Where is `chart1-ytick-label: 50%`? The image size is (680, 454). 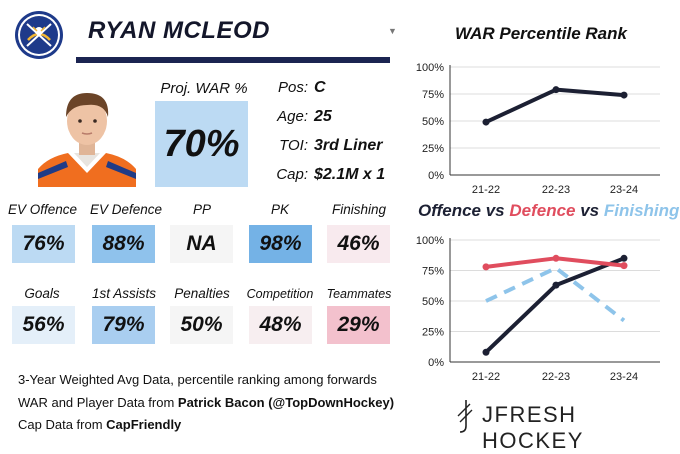
chart1-ytick-label: 50% is located at coordinates (433, 122).